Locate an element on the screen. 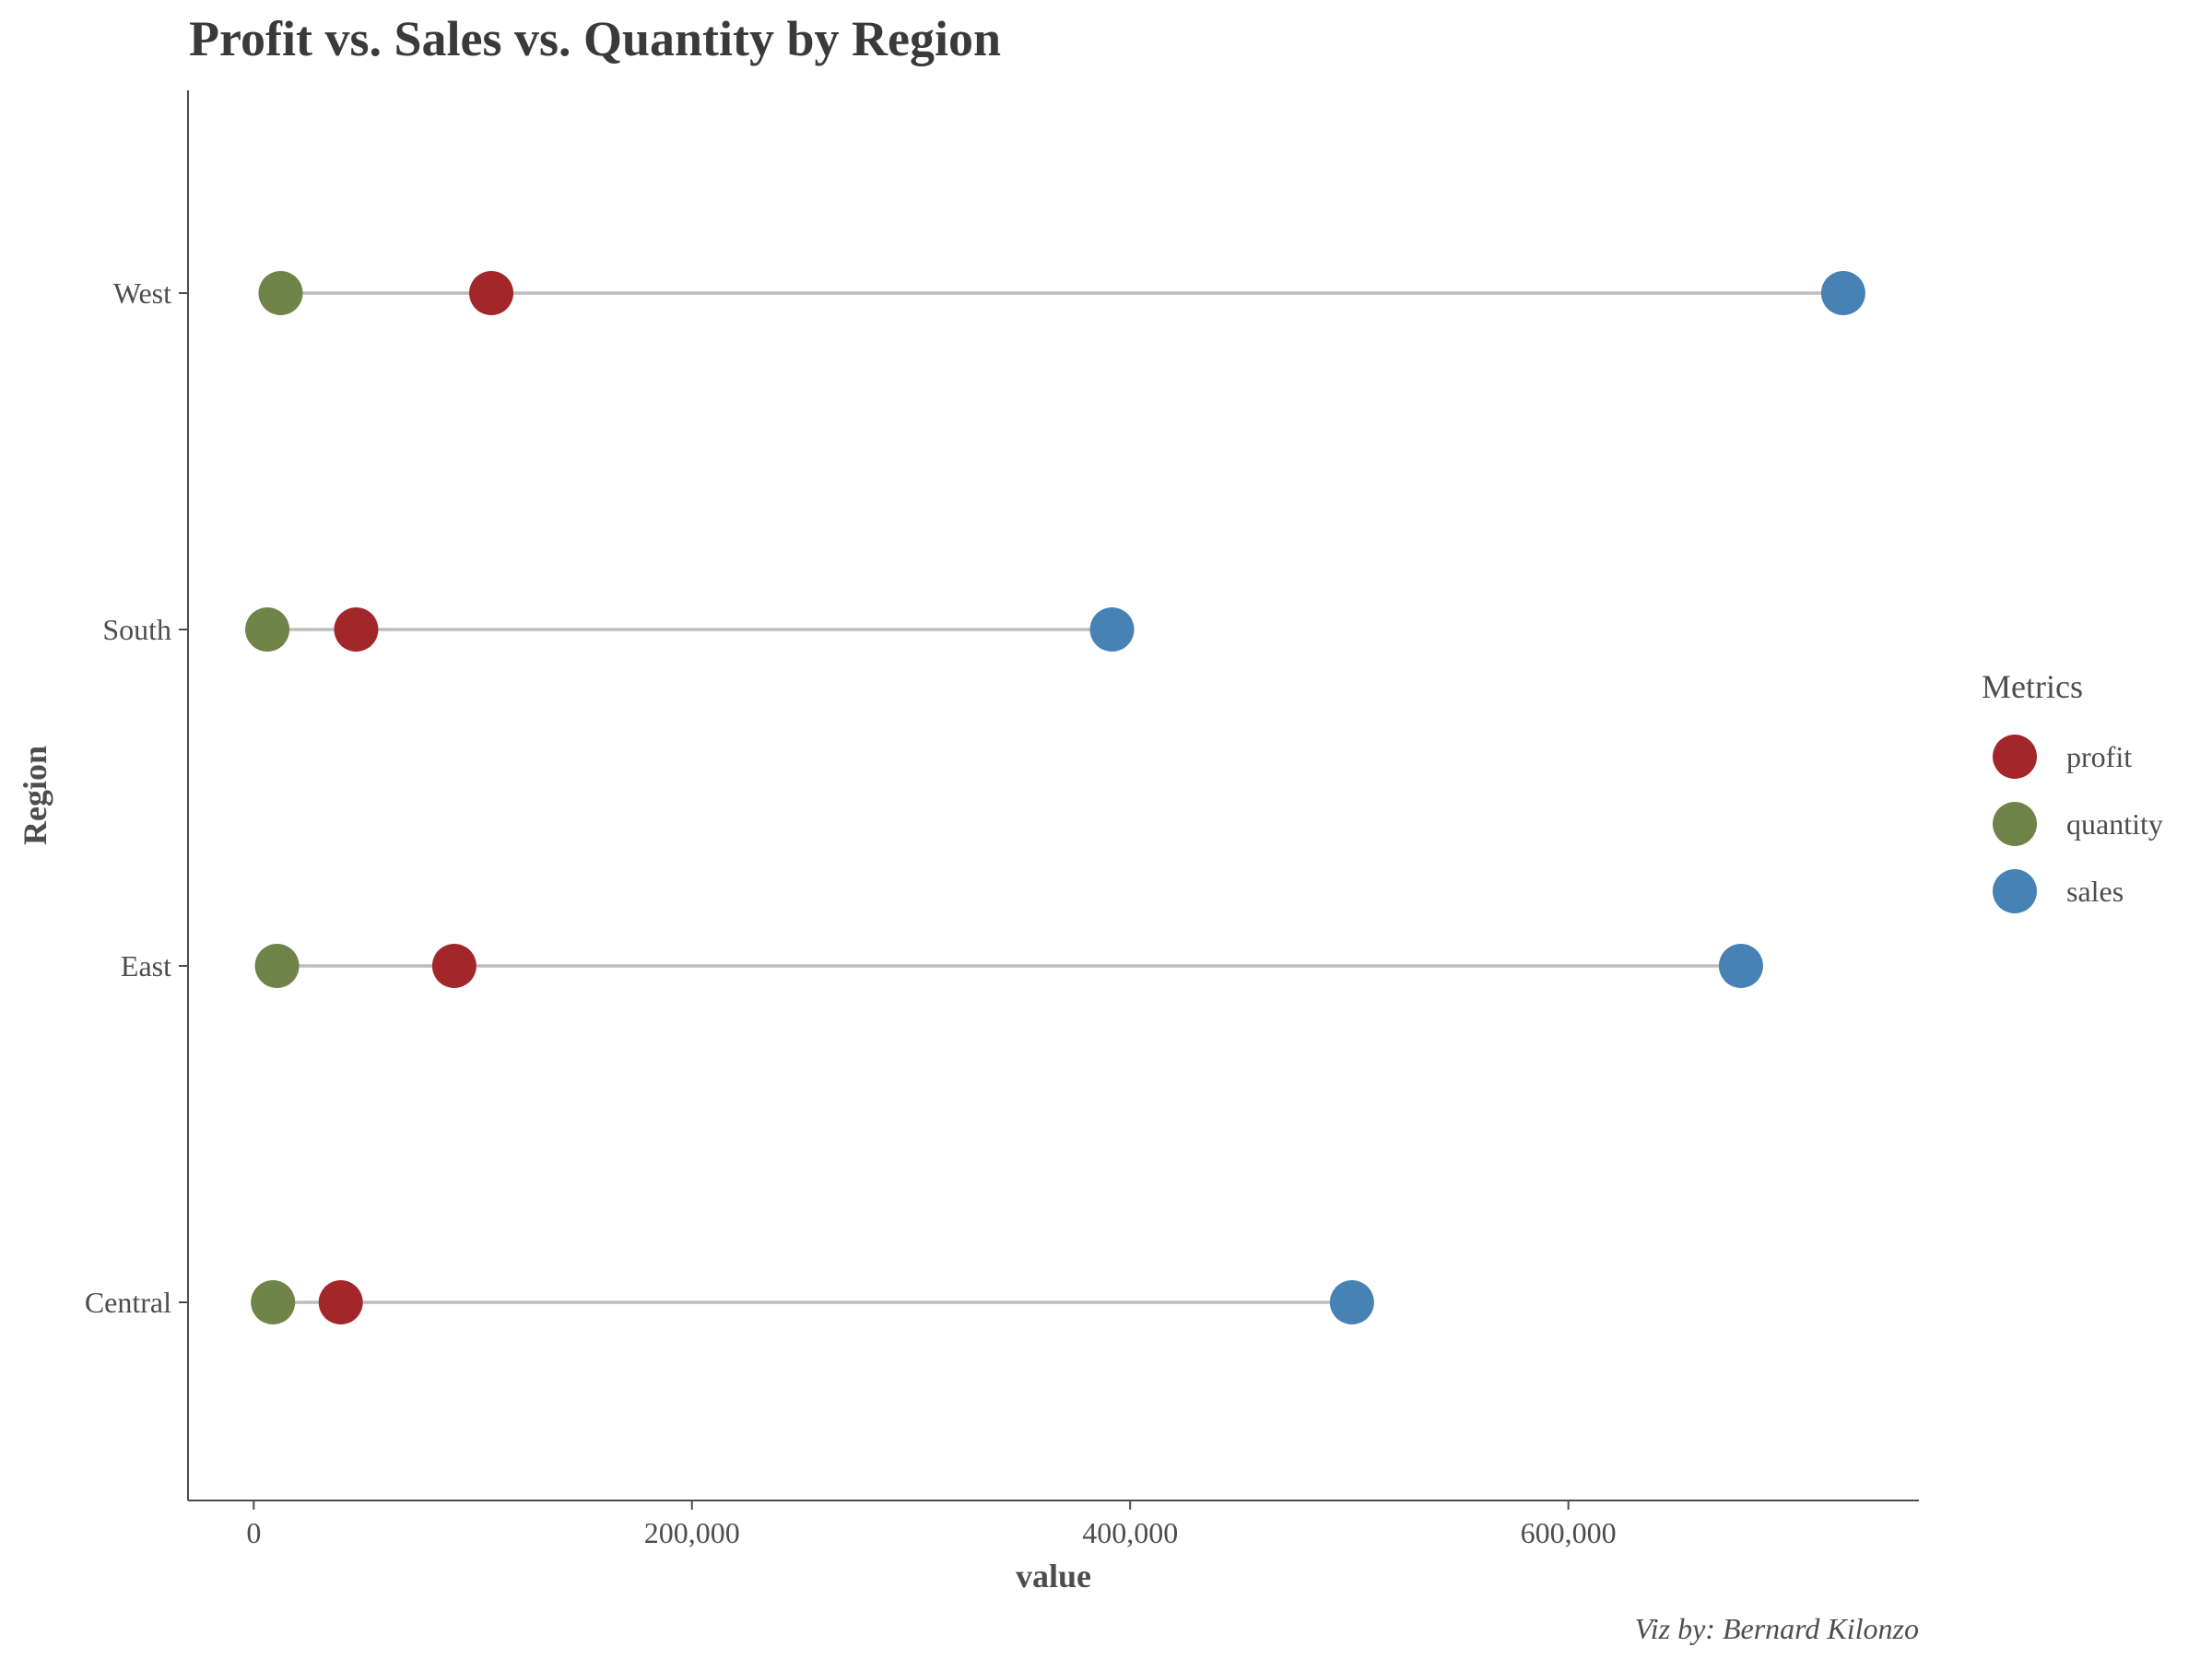 The image size is (2212, 1659). legend-key-profit is located at coordinates (2015, 757).